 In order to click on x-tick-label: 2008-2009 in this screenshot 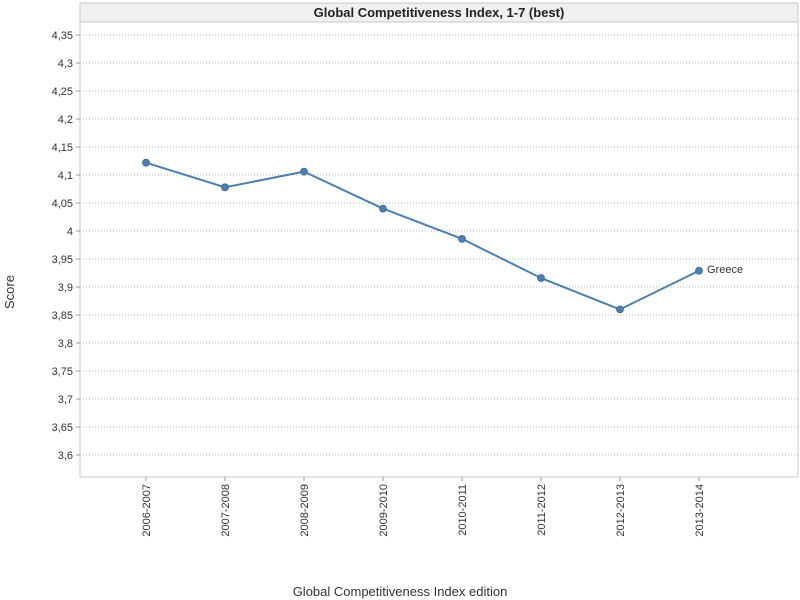, I will do `click(305, 510)`.